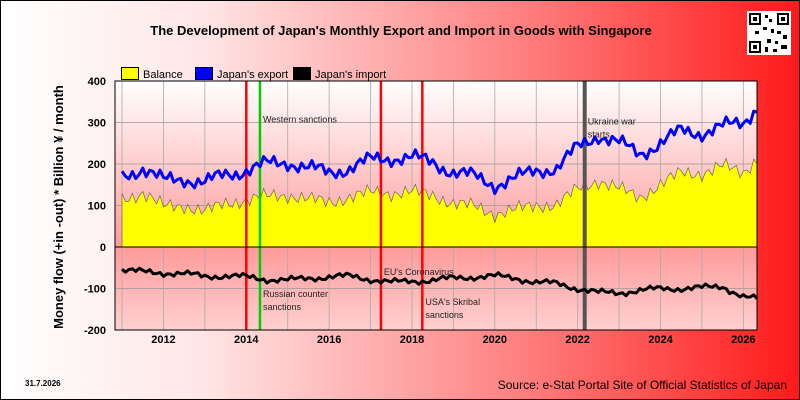 The height and width of the screenshot is (400, 800). I want to click on legend-swatch-export, so click(204, 73).